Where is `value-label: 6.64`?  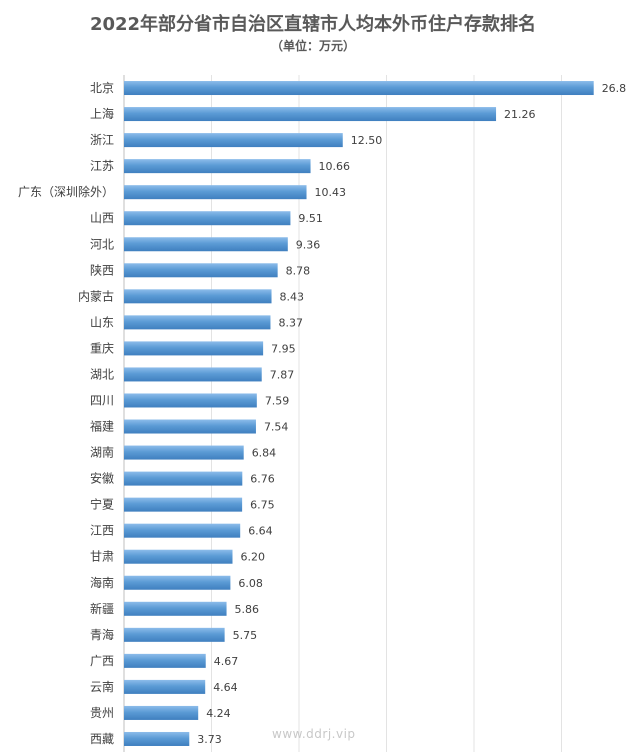 value-label: 6.64 is located at coordinates (260, 531).